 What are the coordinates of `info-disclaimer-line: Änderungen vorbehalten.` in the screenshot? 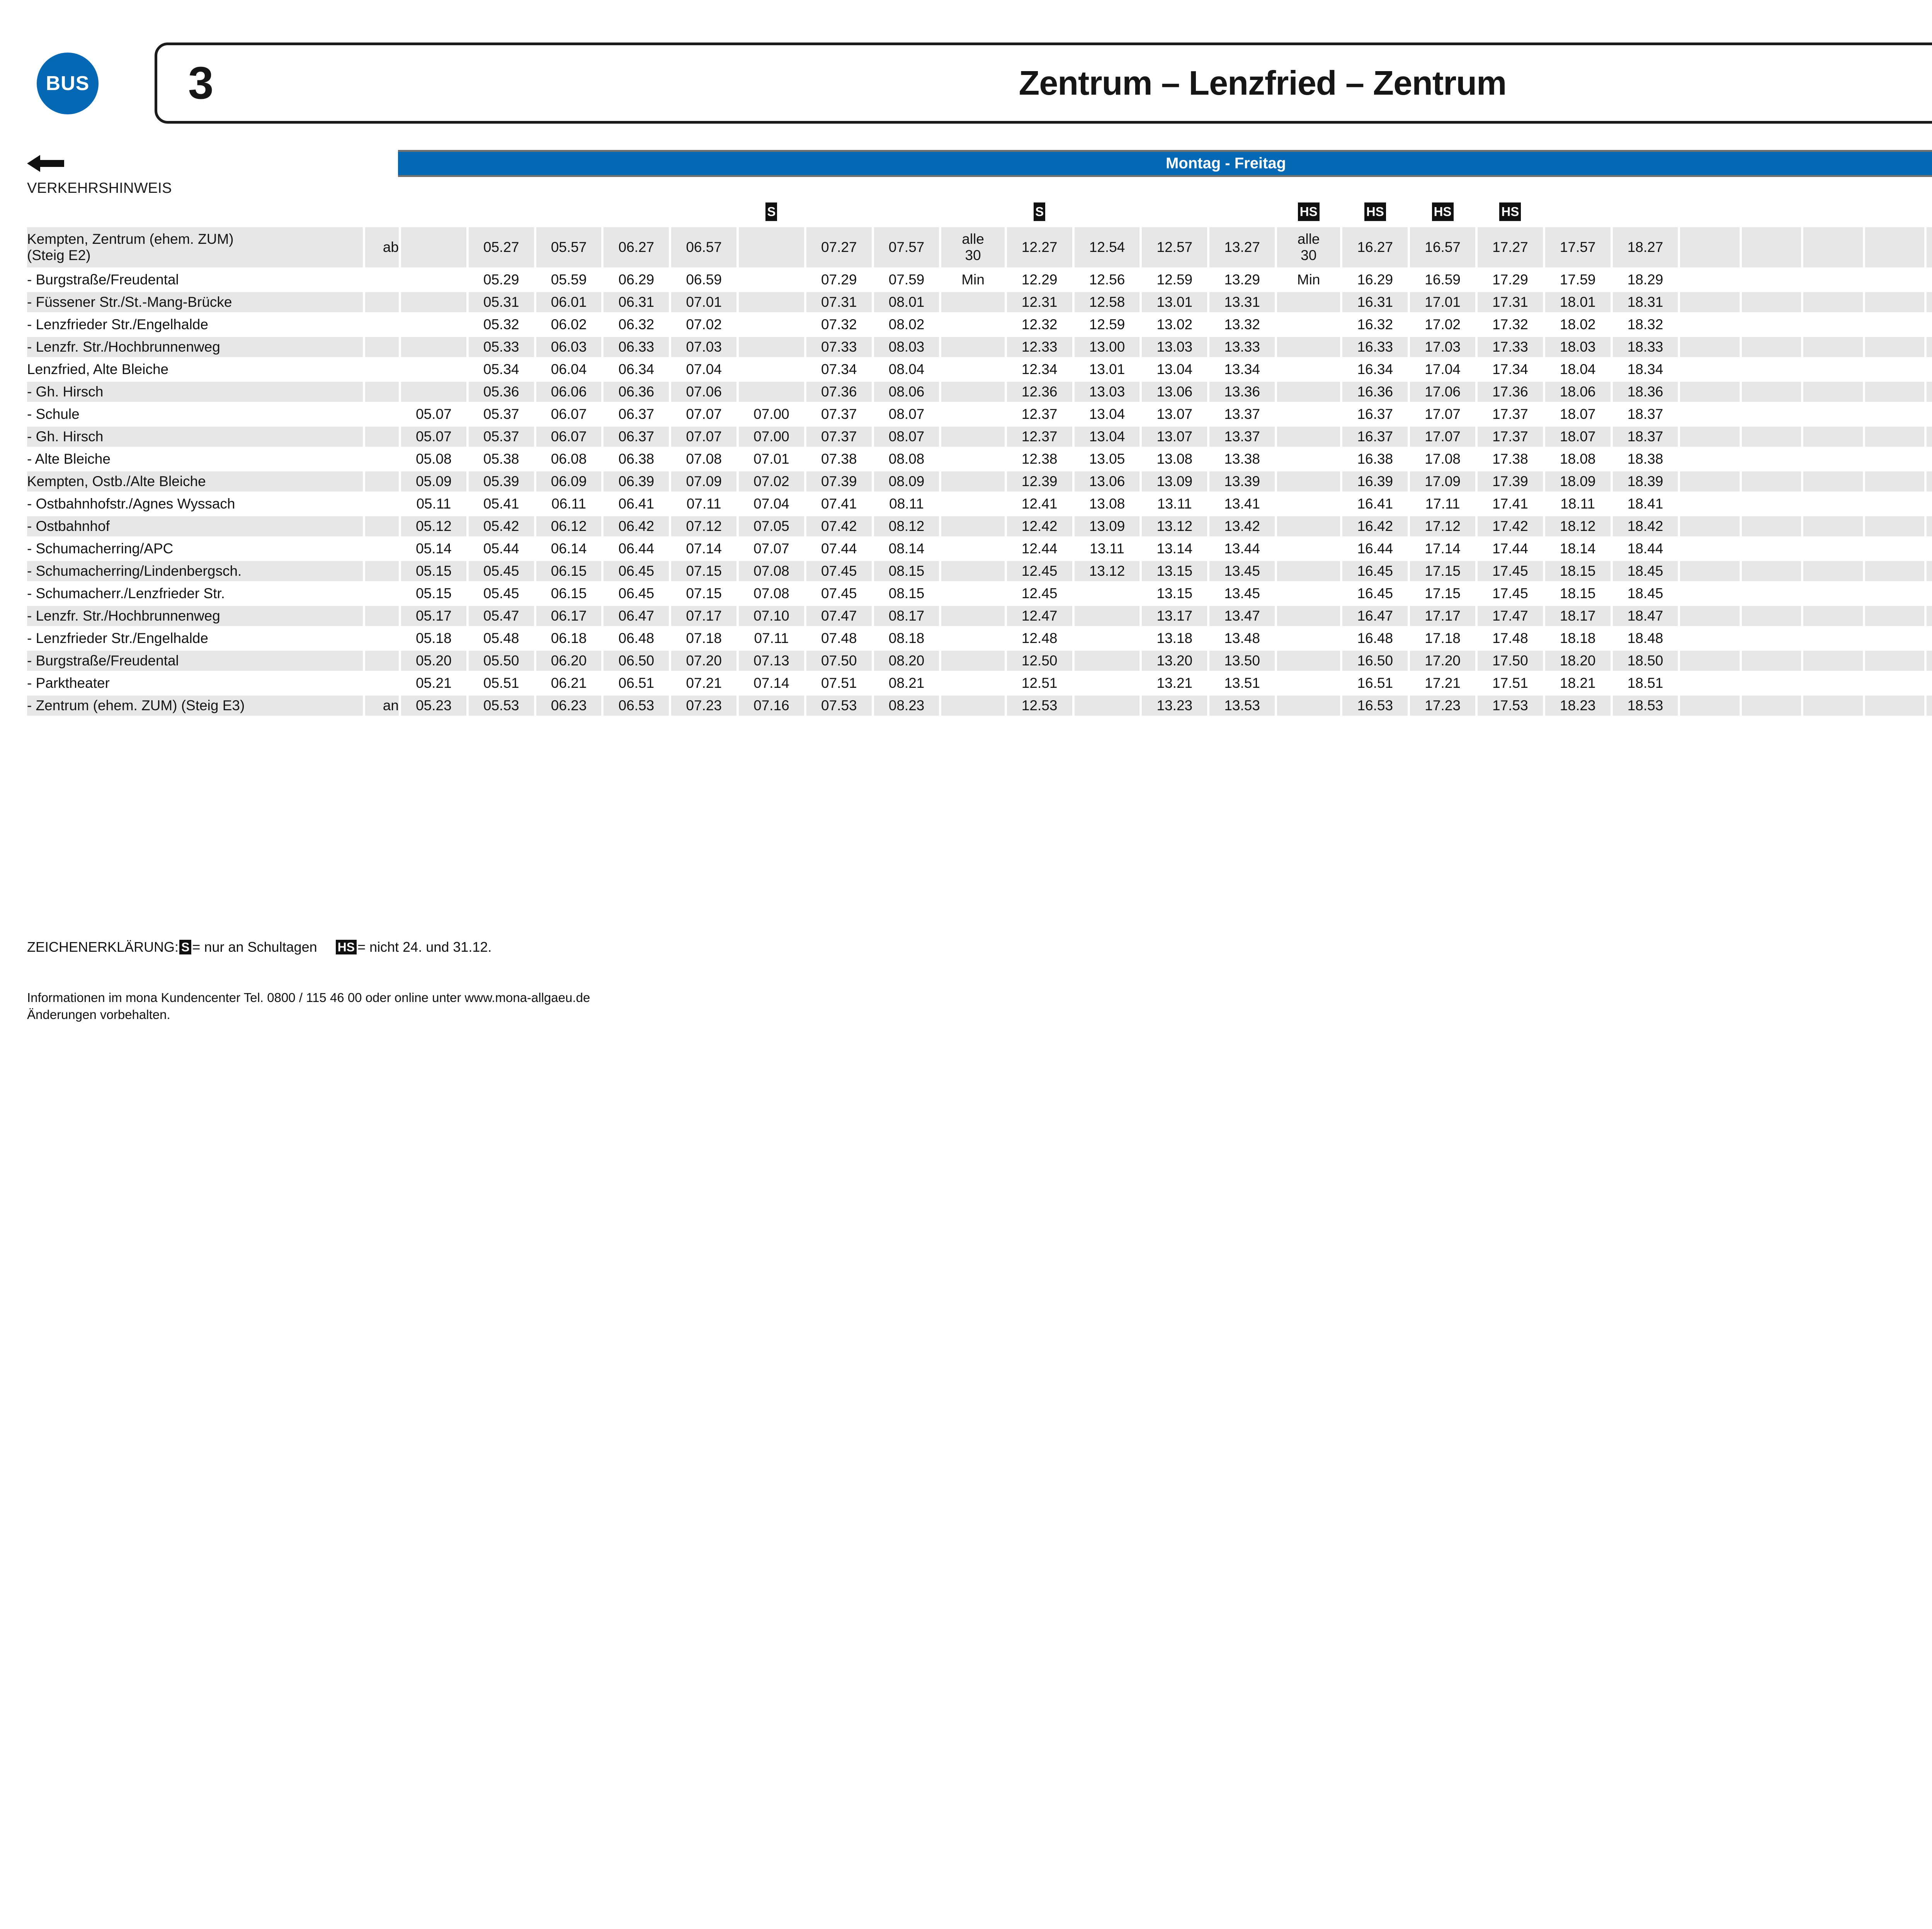 It's located at (98, 1015).